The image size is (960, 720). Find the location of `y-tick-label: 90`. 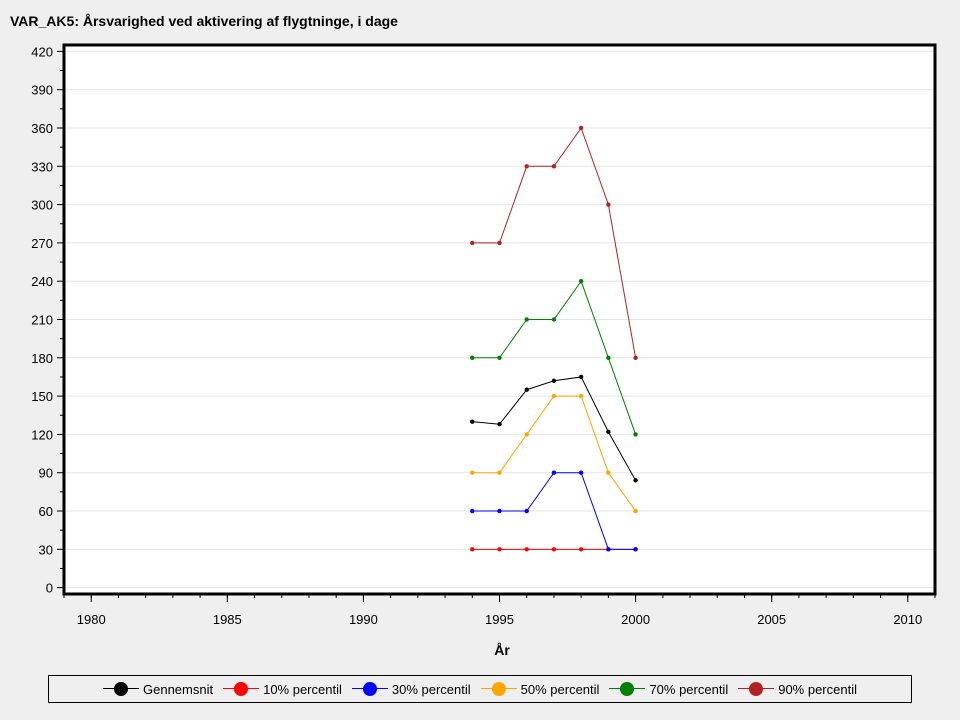

y-tick-label: 90 is located at coordinates (46, 473).